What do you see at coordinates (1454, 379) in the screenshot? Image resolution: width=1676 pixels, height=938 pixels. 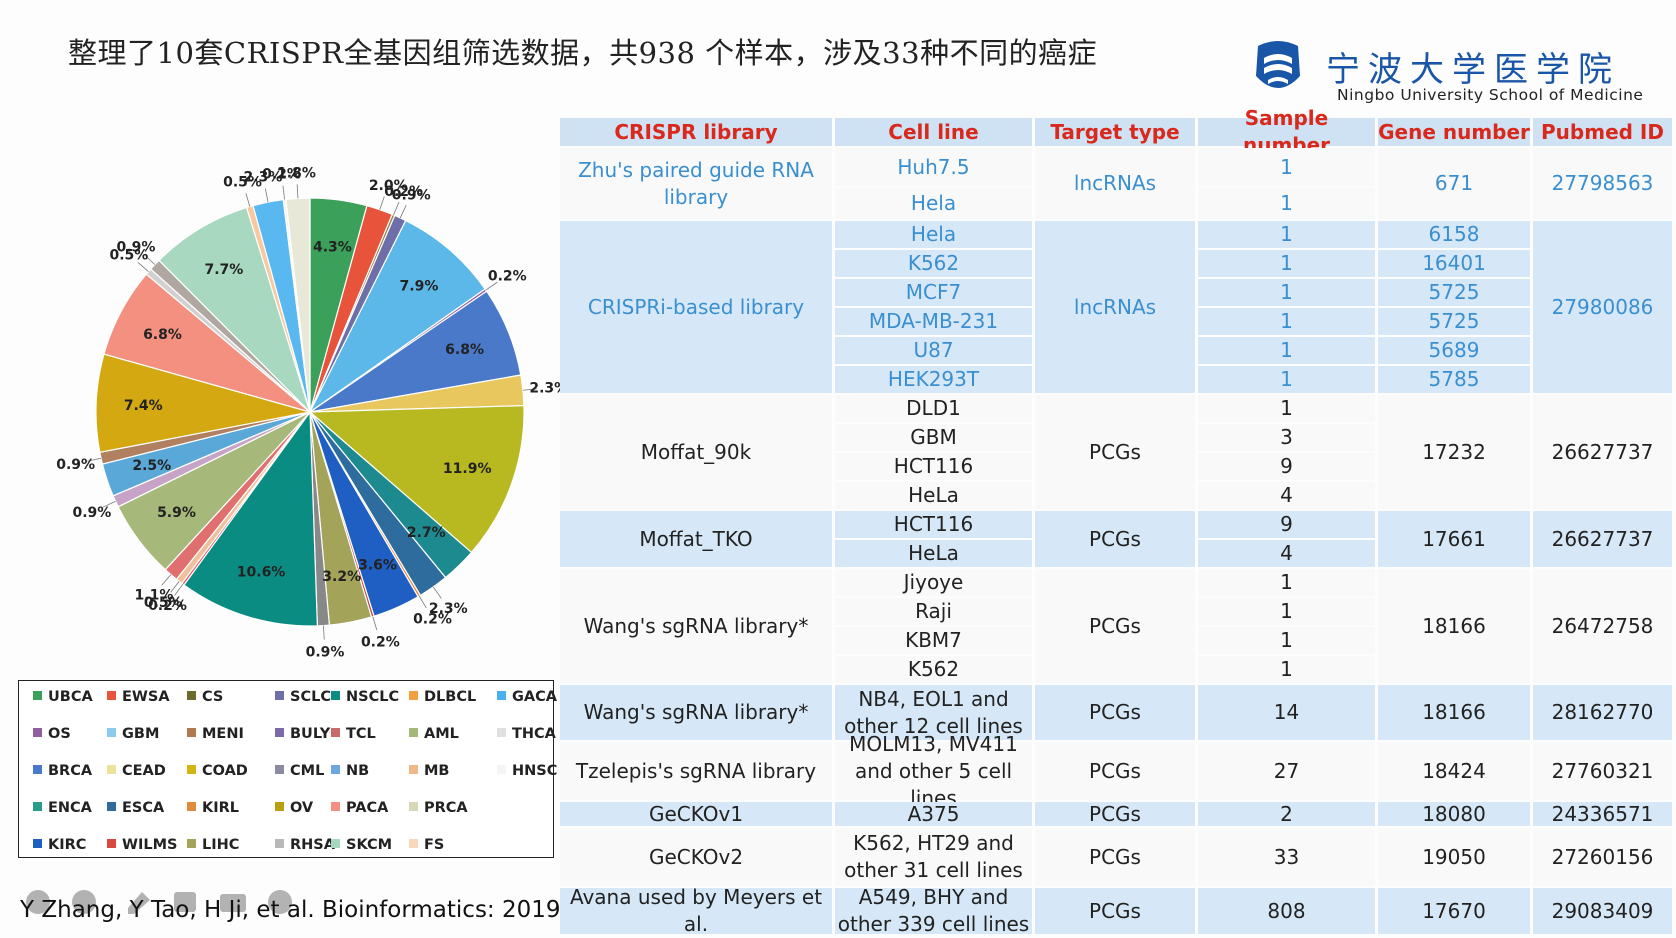 I see `table-cell: 5785` at bounding box center [1454, 379].